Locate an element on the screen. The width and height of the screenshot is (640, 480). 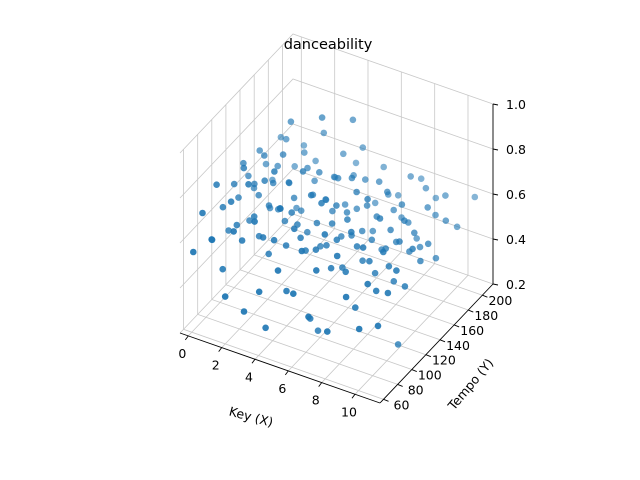
x-tick-label: 6 is located at coordinates (282, 388).